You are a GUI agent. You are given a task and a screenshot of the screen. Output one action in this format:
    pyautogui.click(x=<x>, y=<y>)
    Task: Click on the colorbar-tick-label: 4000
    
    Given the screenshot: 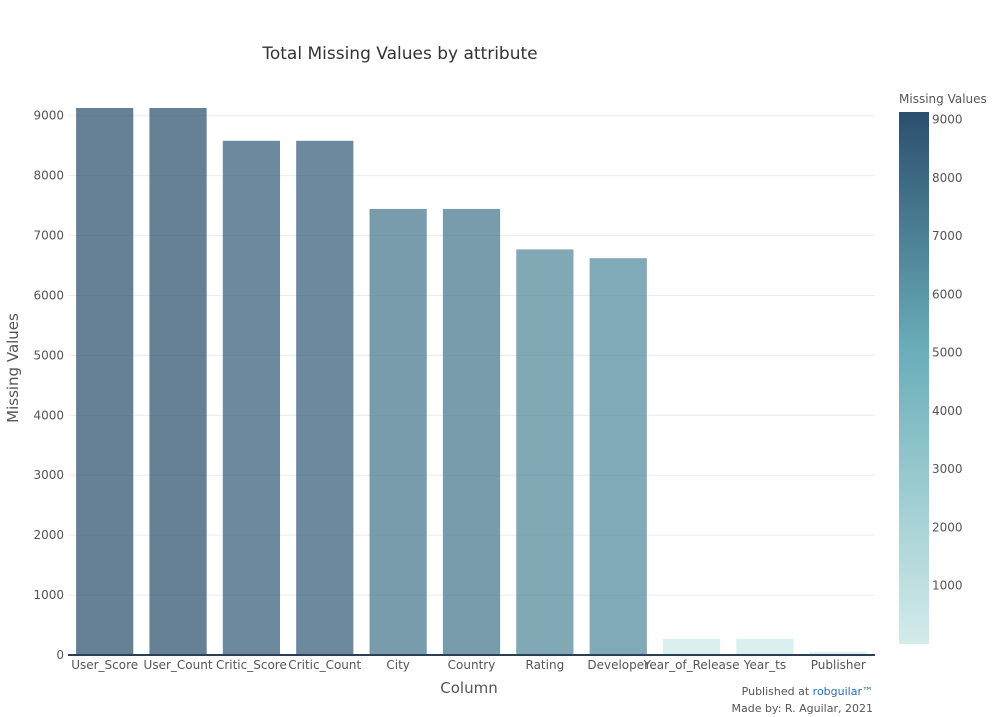 What is the action you would take?
    pyautogui.click(x=947, y=411)
    